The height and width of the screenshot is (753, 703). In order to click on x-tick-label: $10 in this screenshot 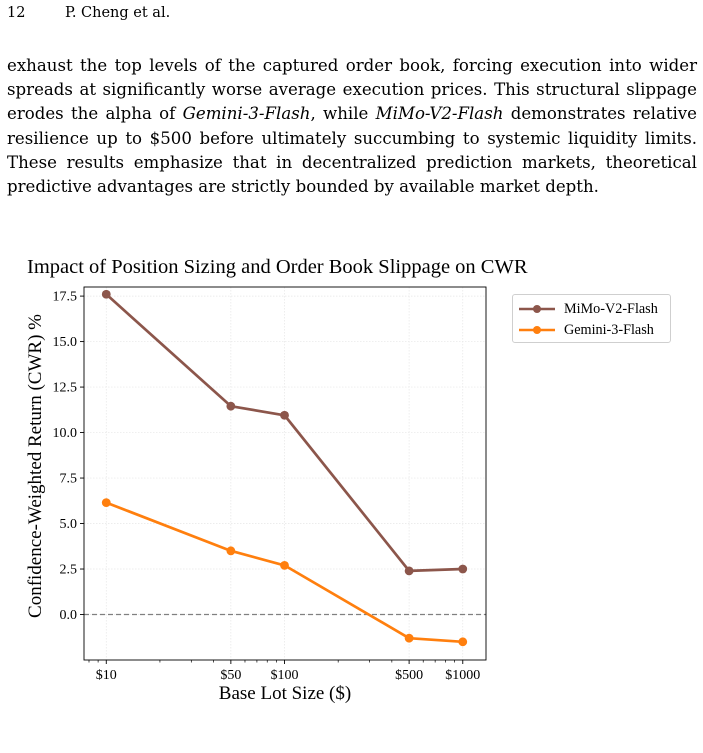, I will do `click(106, 675)`.